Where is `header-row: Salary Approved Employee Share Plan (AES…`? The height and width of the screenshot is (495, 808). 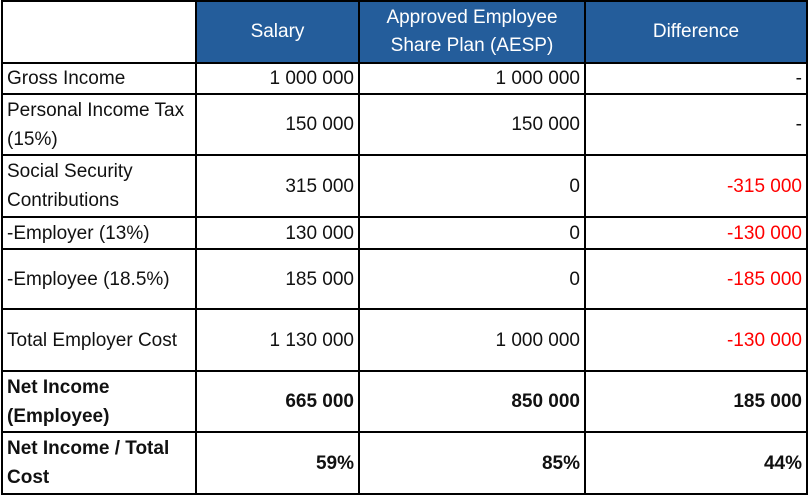
header-row: Salary Approved Employee Share Plan (AES… is located at coordinates (404, 32).